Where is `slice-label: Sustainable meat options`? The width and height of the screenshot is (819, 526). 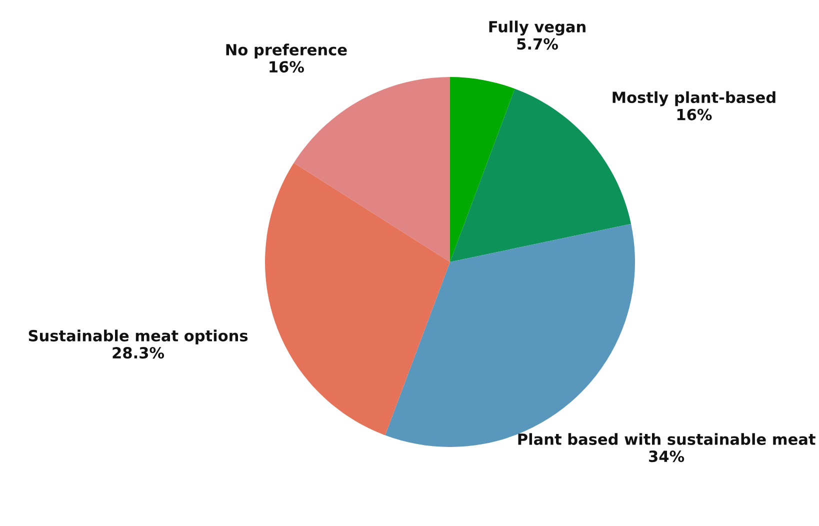 slice-label: Sustainable meat options is located at coordinates (138, 337).